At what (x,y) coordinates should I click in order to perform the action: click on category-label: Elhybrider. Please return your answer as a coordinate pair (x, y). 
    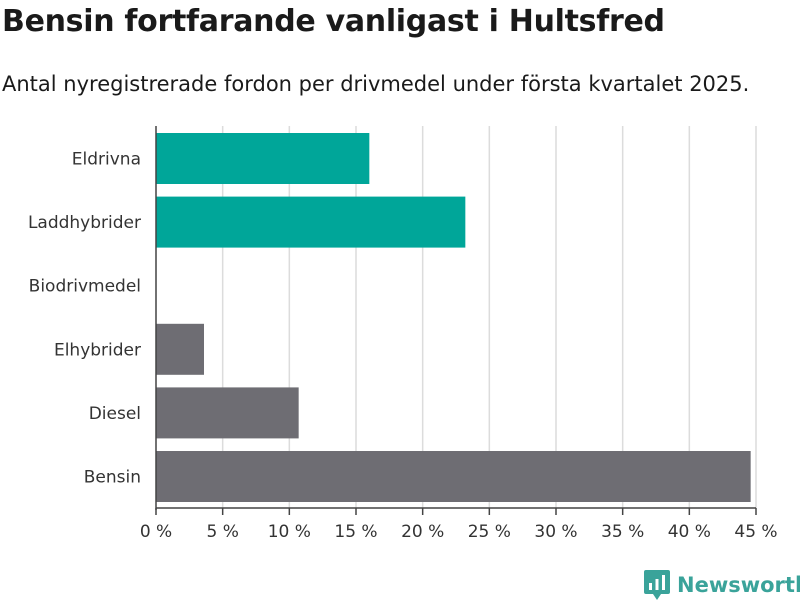
    Looking at the image, I should click on (97, 350).